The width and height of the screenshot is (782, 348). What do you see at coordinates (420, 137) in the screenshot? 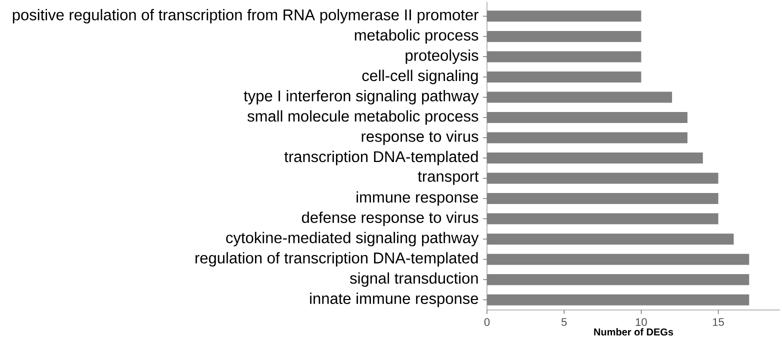
I see `y-tick-label: response to virus` at bounding box center [420, 137].